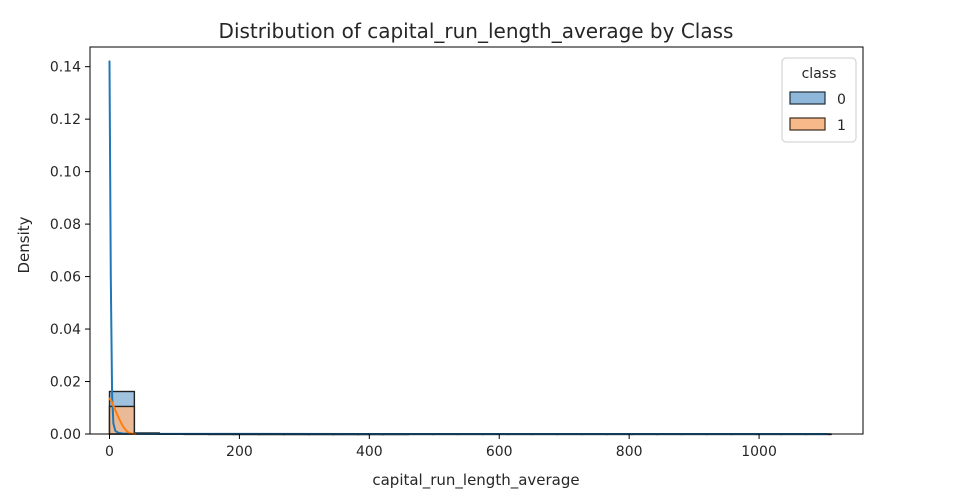 The width and height of the screenshot is (973, 501). I want to click on x-tick-label: 400, so click(369, 452).